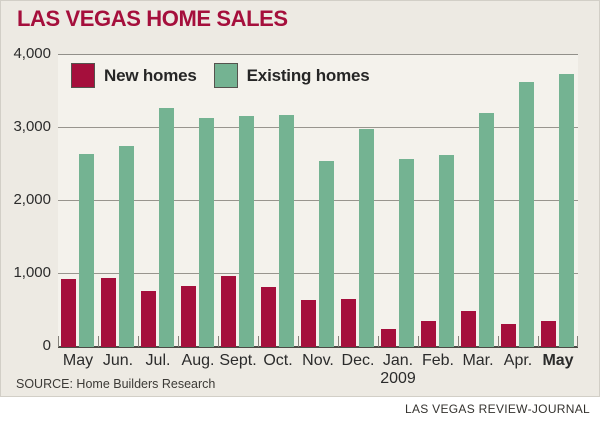 The height and width of the screenshot is (421, 600). I want to click on gridline-2000, so click(318, 200).